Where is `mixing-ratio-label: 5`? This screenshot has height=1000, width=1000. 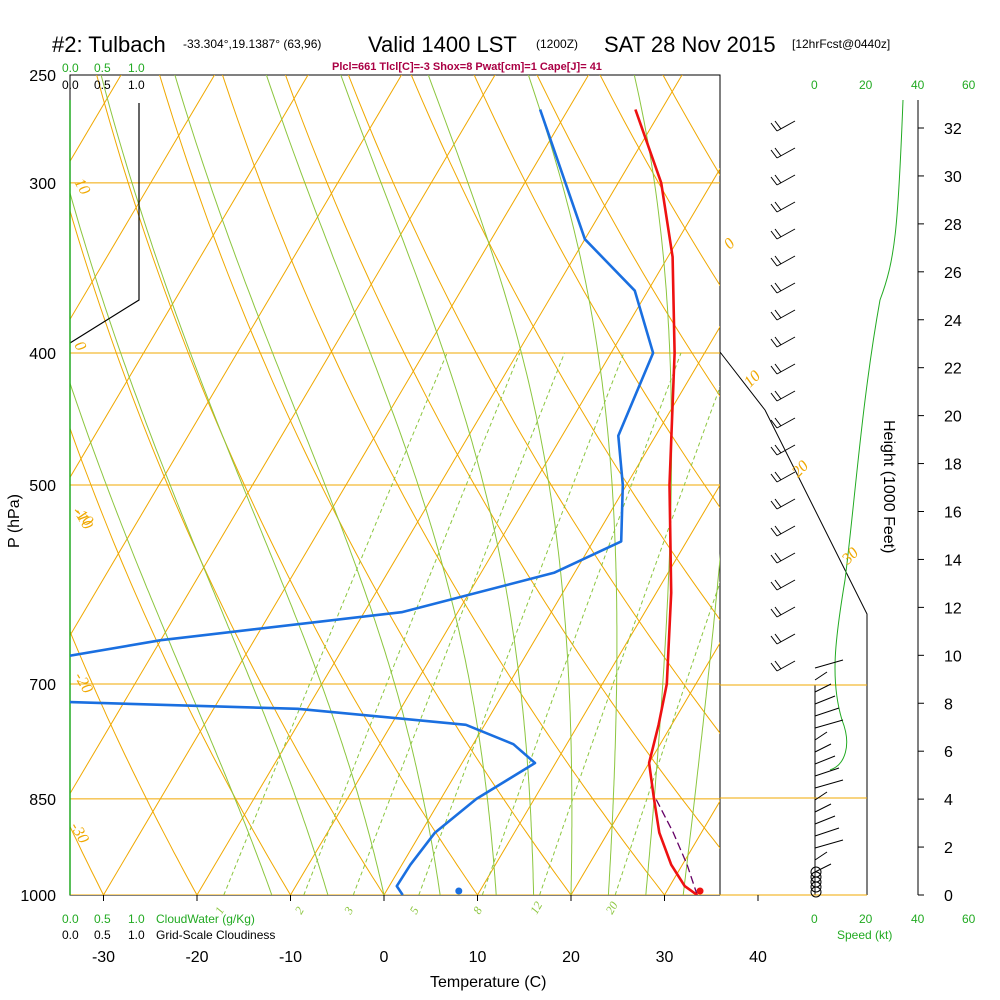 mixing-ratio-label: 5 is located at coordinates (414, 910).